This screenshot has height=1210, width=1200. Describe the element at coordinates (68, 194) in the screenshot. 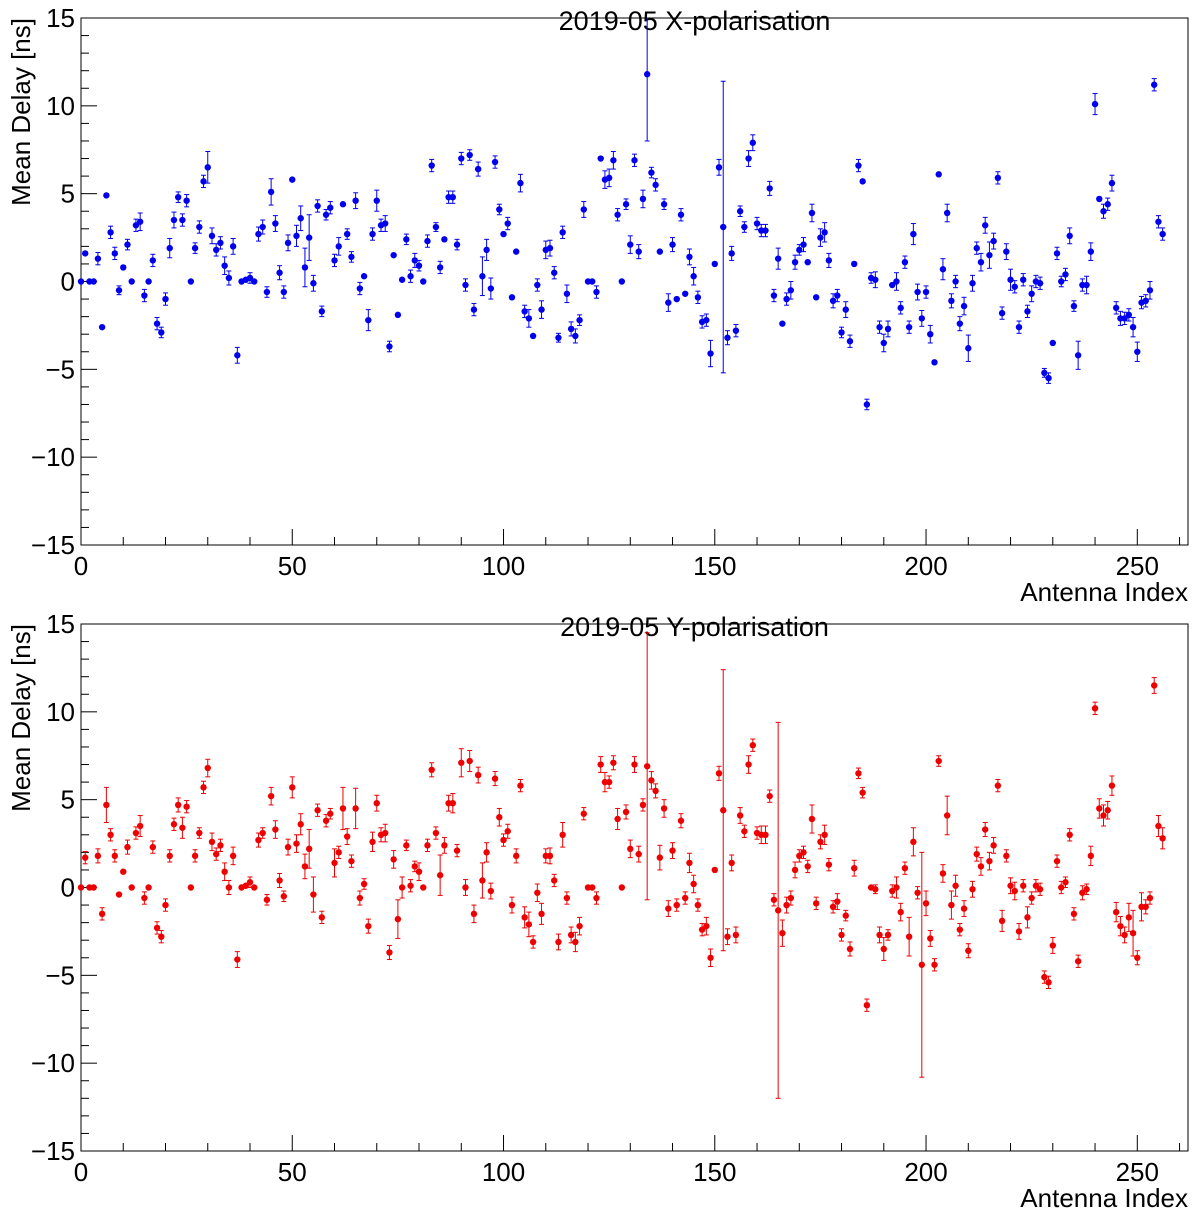

I see `y-tick-label: 5` at that location.